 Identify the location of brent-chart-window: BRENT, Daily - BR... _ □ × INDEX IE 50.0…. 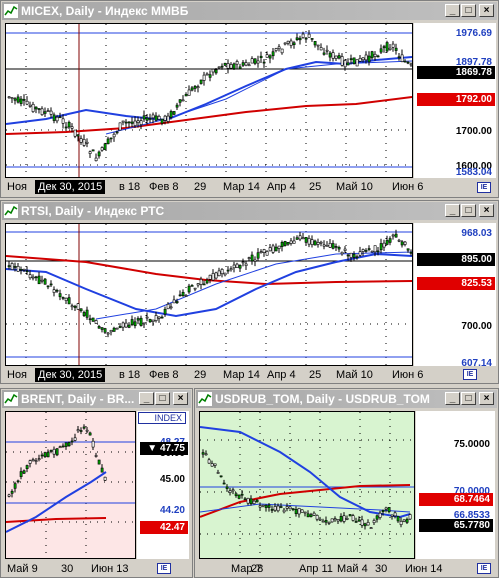
(96, 483).